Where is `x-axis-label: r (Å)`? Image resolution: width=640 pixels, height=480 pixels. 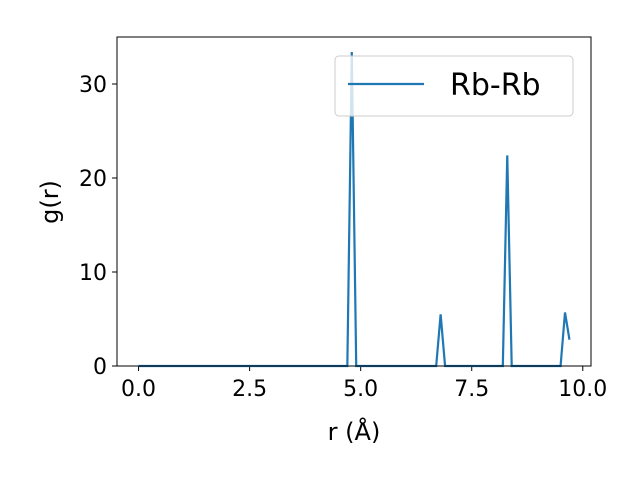 x-axis-label: r (Å) is located at coordinates (354, 431).